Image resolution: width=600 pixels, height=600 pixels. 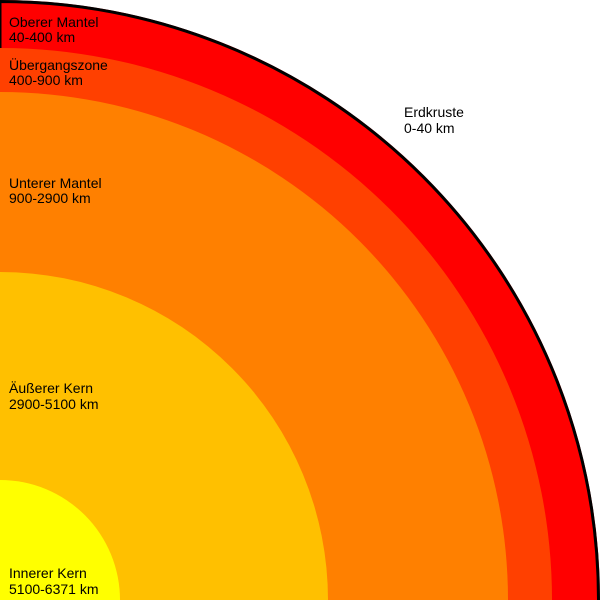 I want to click on layer-name: Unterer Mantel, so click(x=55, y=183).